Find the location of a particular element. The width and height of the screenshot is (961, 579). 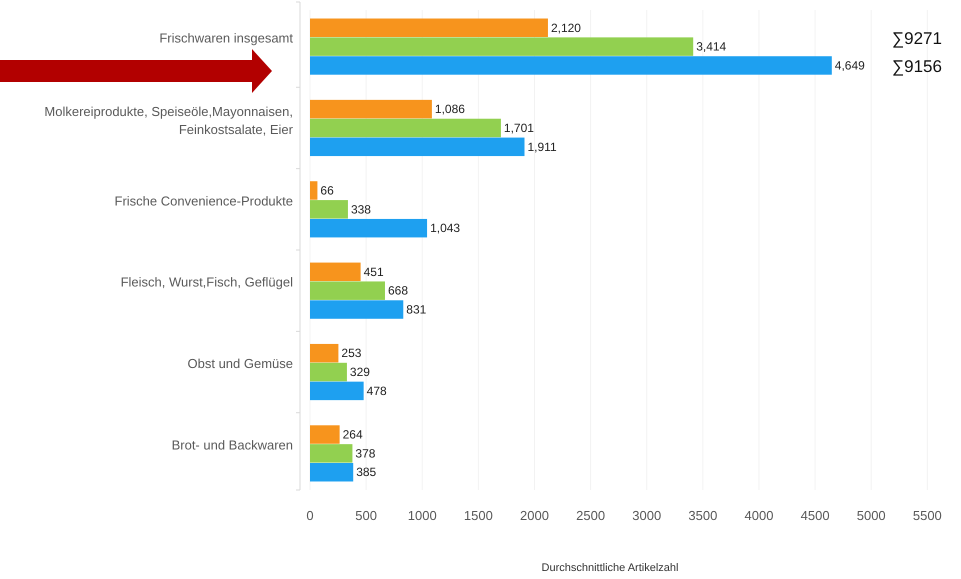

x-tick-label: 2500 is located at coordinates (591, 515).